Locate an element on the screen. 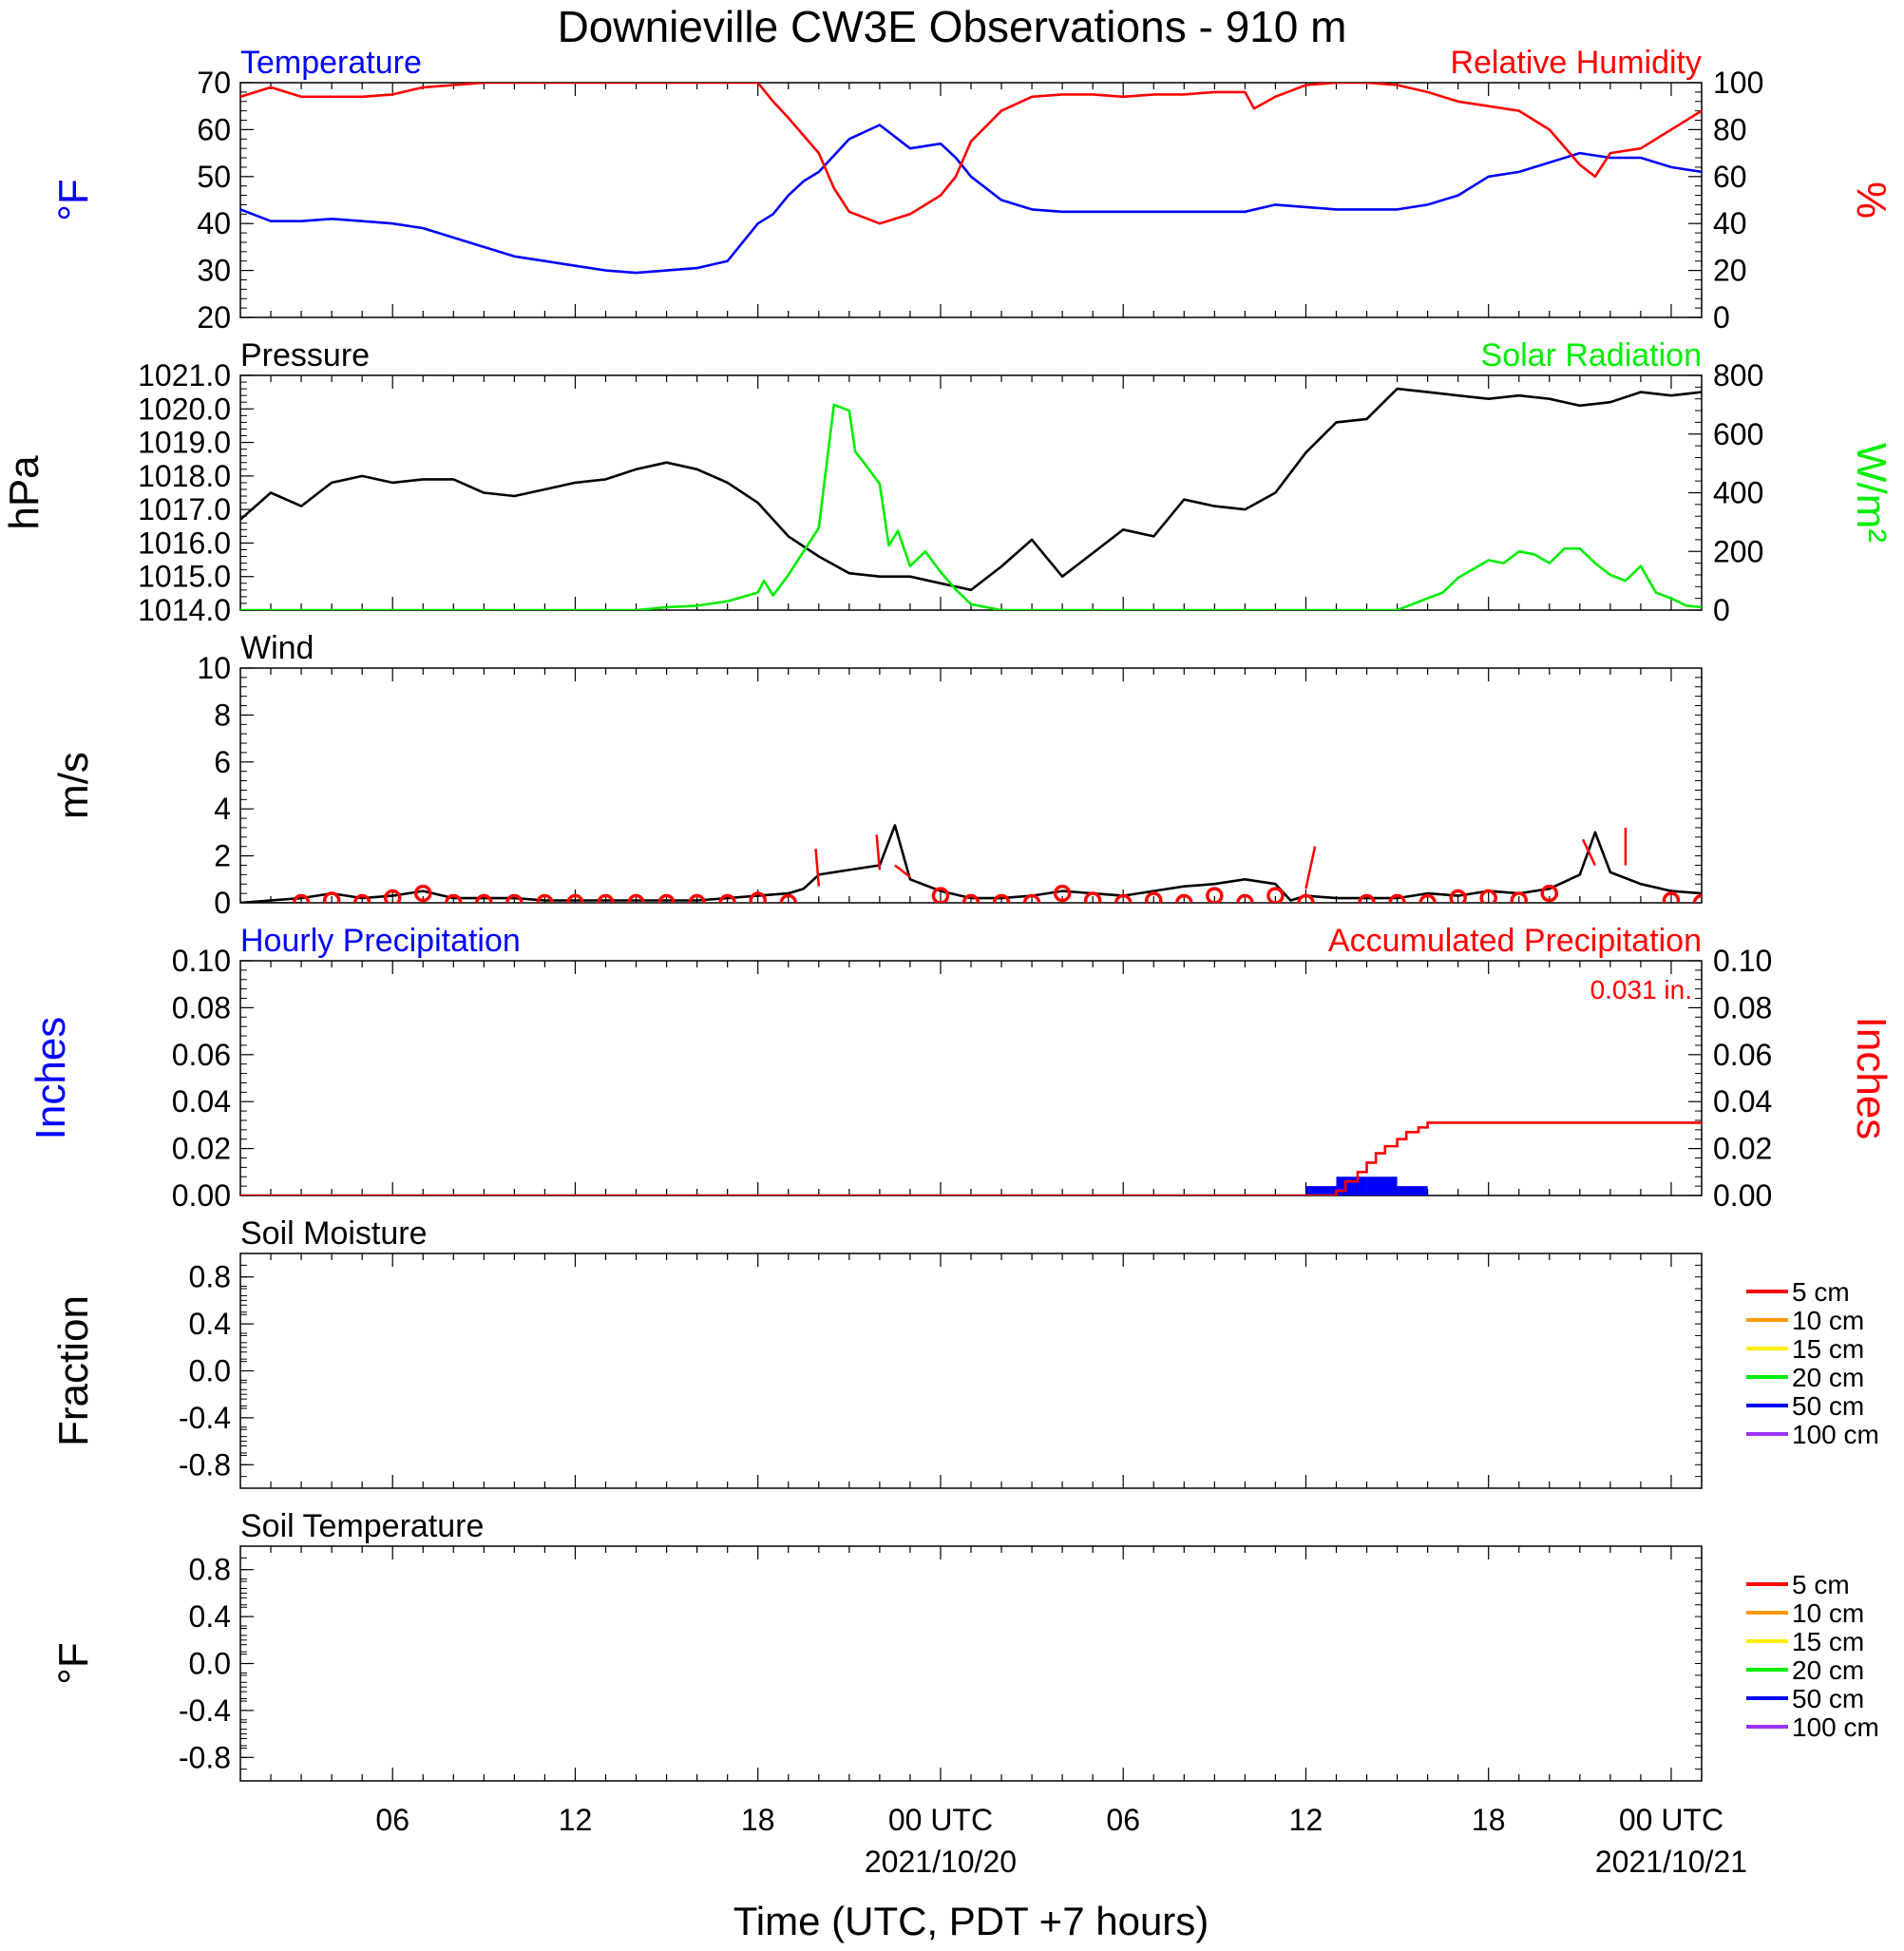 Image resolution: width=1904 pixels, height=1951 pixels. y-tick-label: 1018.0 is located at coordinates (184, 476).